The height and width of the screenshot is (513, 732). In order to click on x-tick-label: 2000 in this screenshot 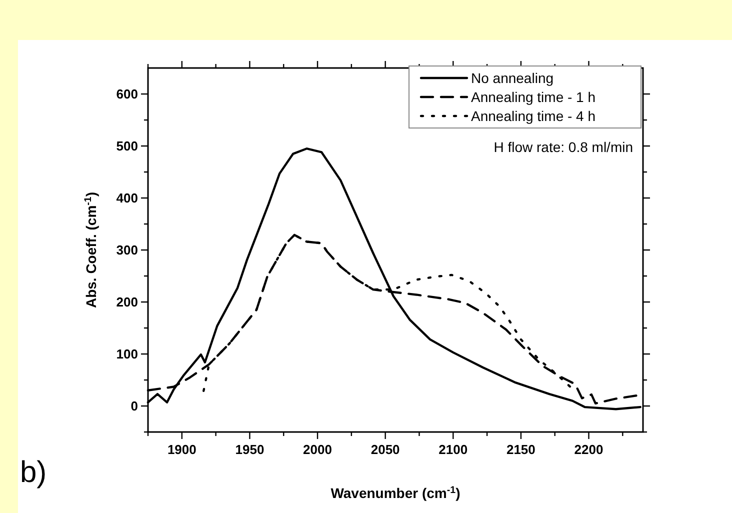, I will do `click(317, 449)`.